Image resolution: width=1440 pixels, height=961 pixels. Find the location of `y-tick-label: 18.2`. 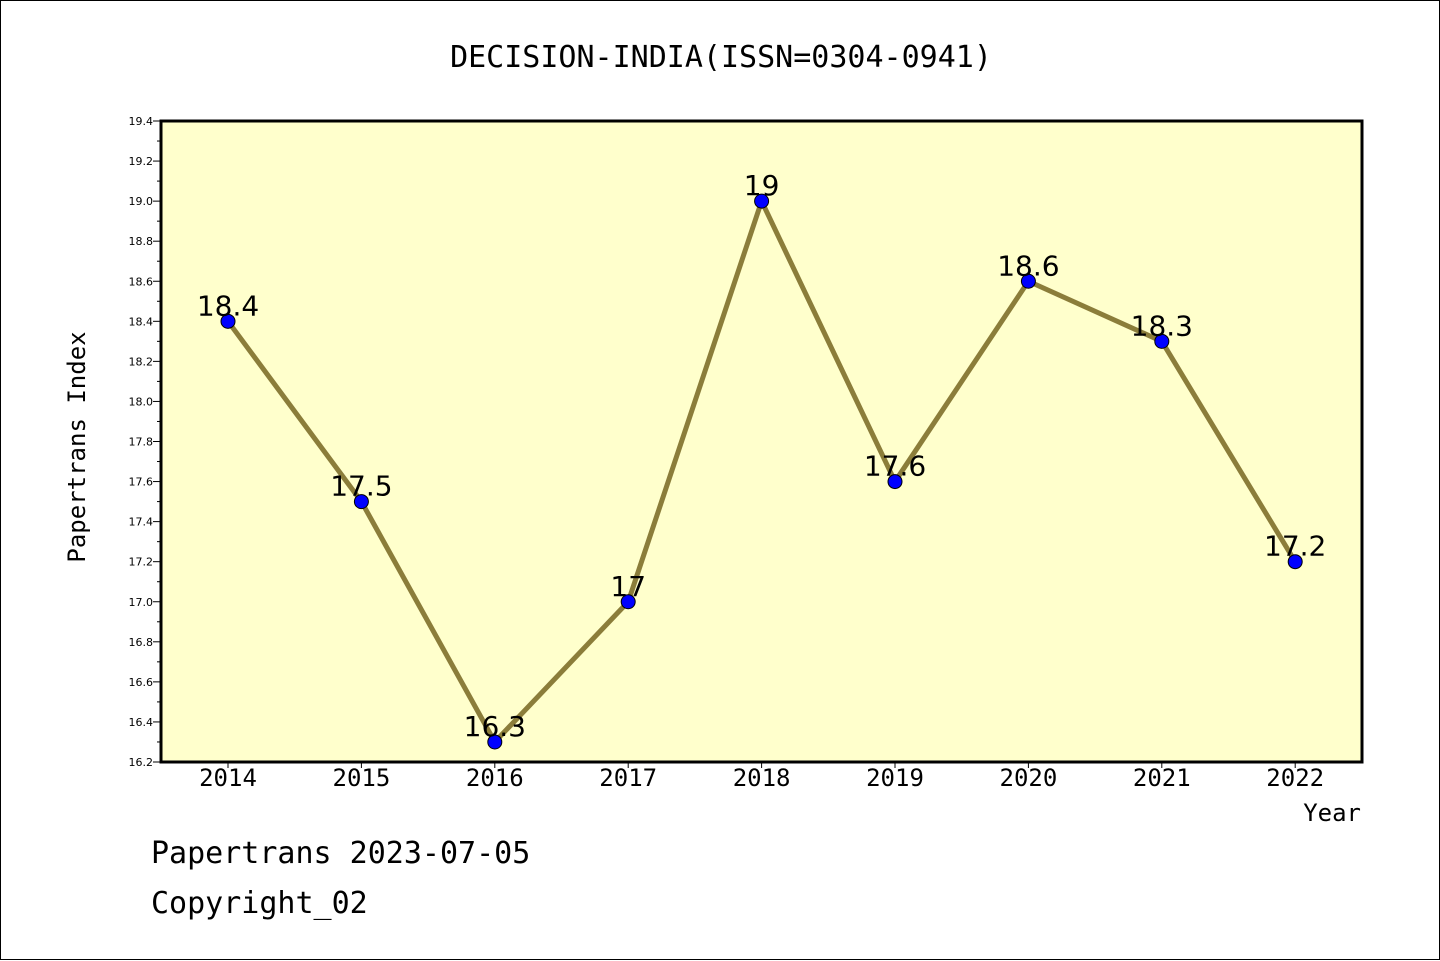

y-tick-label: 18.2 is located at coordinates (141, 361).